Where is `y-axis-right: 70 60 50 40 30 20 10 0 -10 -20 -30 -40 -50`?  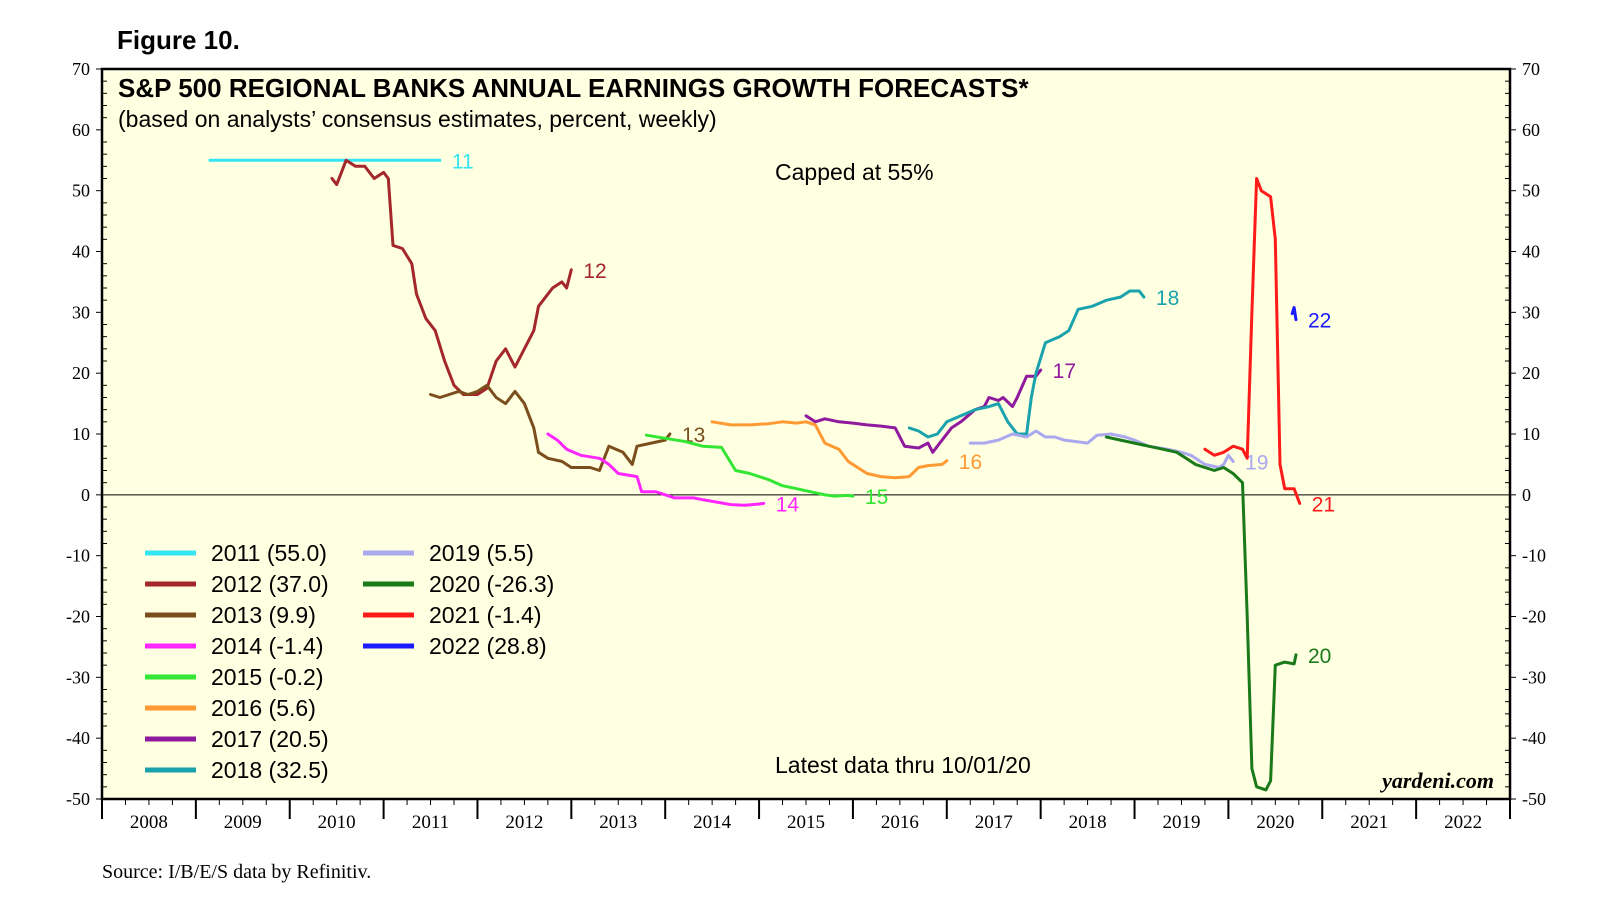
y-axis-right: 70 60 50 40 30 20 10 0 -10 -20 -30 -40 -50 is located at coordinates (1525, 434).